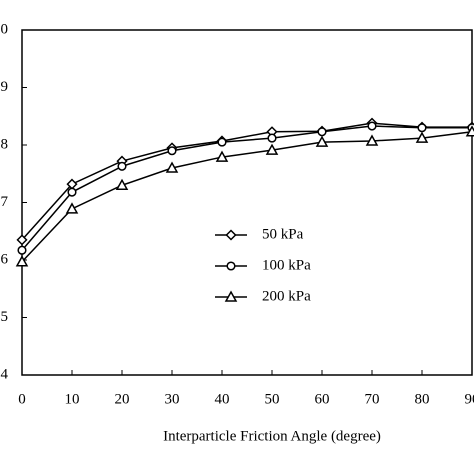 The height and width of the screenshot is (474, 474). Describe the element at coordinates (4, 374) in the screenshot. I see `y-tick-label: 0.4` at that location.